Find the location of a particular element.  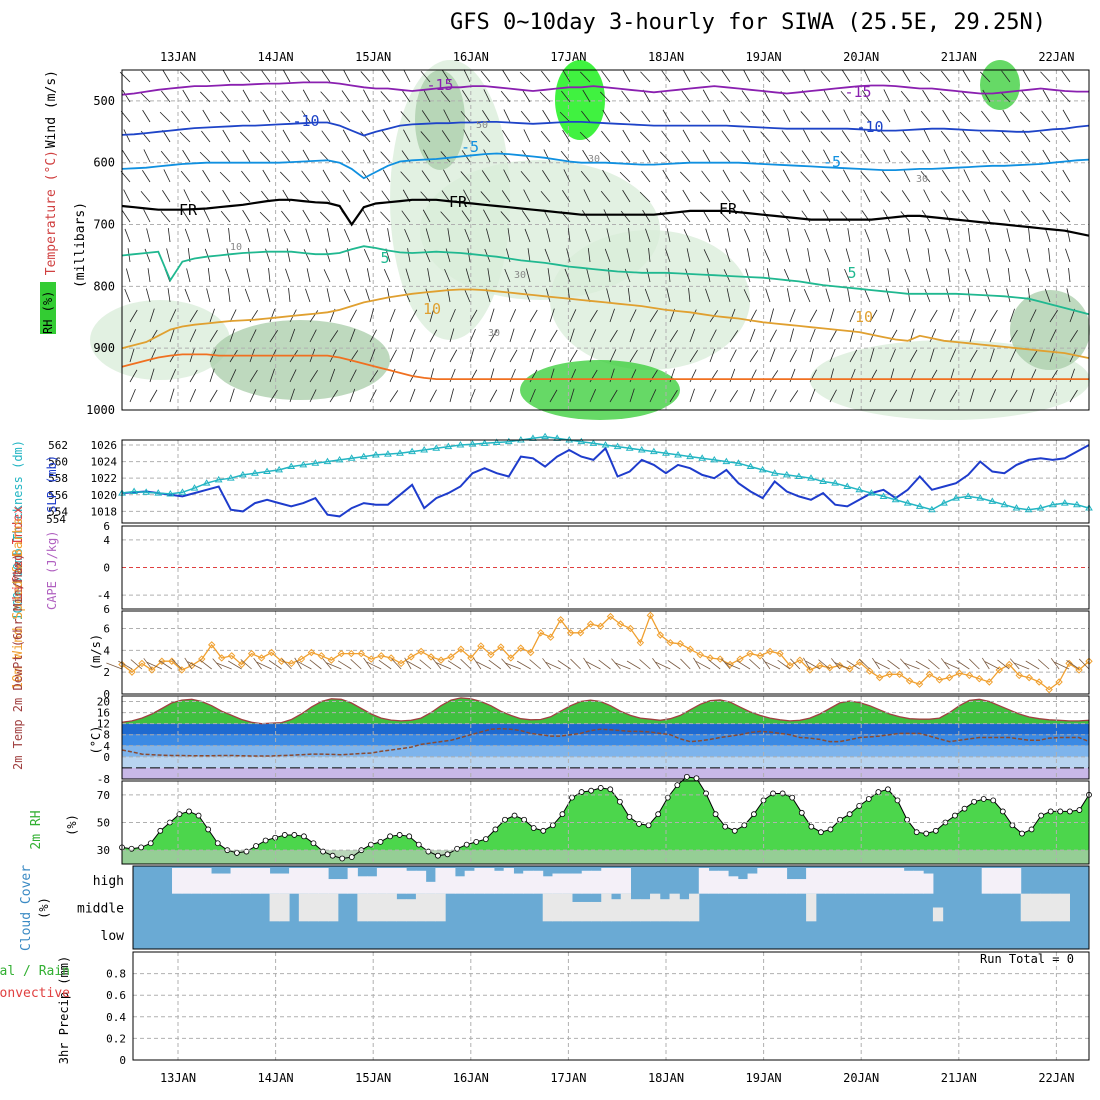

isotherm-label: -15 is located at coordinates (439, 85).